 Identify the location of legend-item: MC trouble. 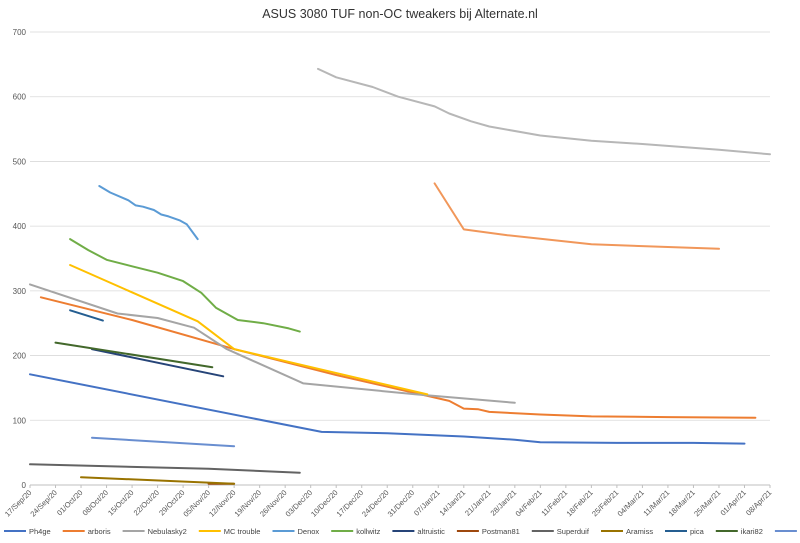
(229, 531).